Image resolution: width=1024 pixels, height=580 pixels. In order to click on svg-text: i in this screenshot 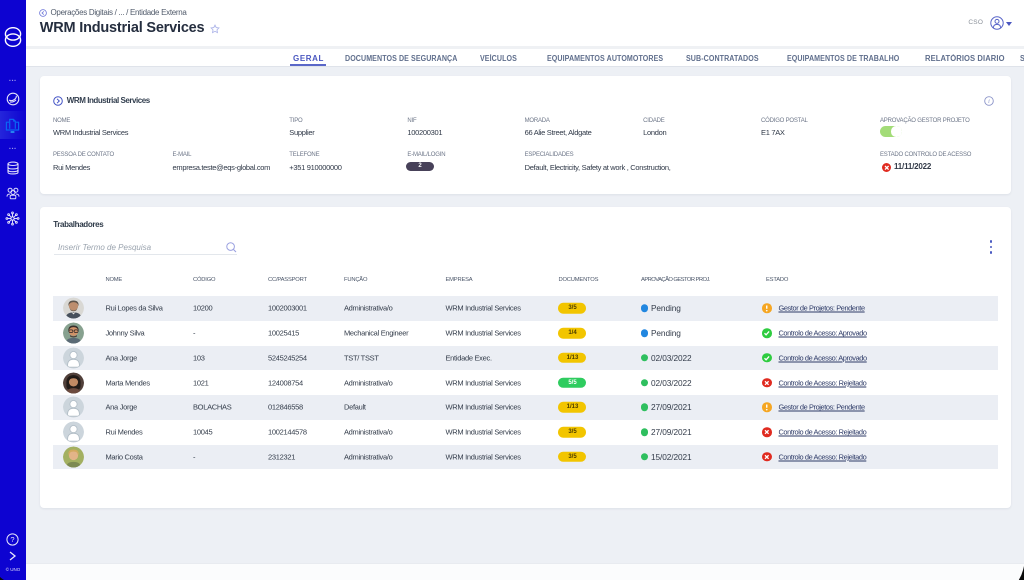, I will do `click(989, 102)`.